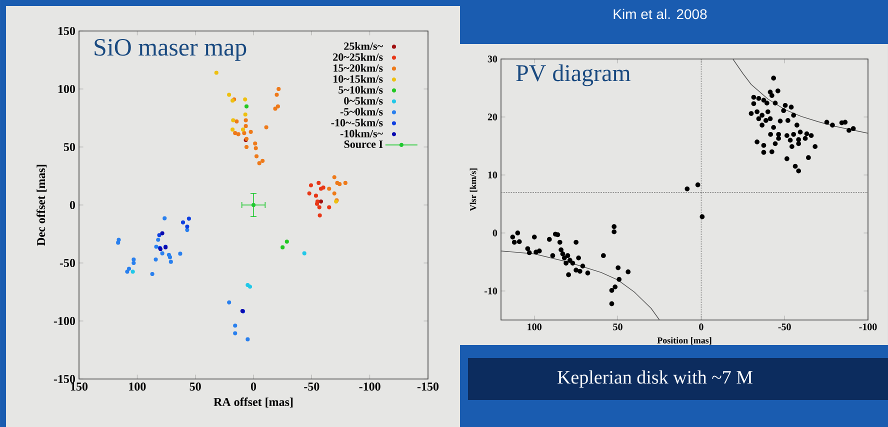  I want to click on x-tick-label: -150, so click(428, 386).